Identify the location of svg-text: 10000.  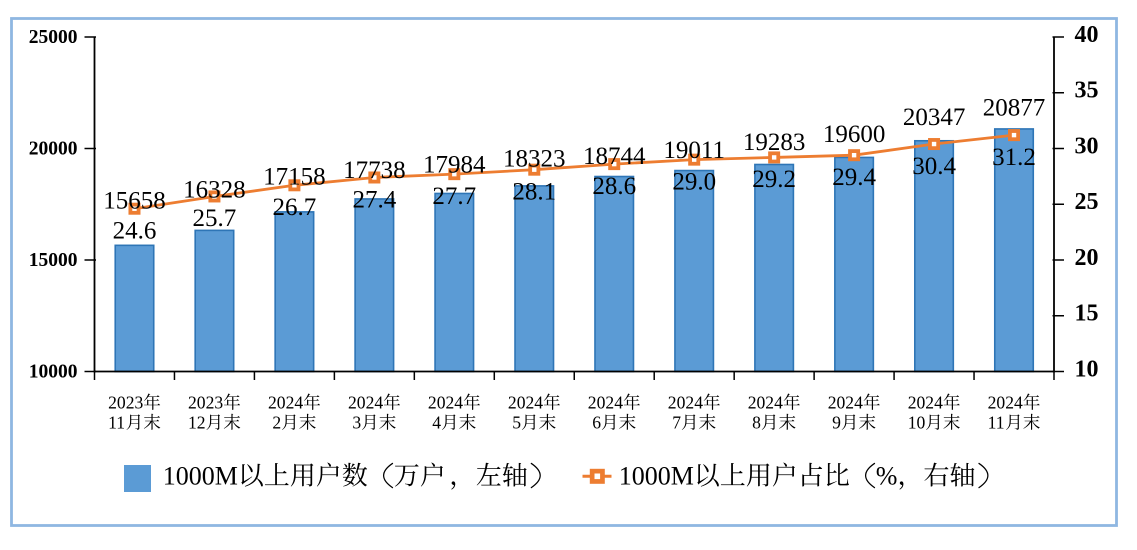
(53, 371).